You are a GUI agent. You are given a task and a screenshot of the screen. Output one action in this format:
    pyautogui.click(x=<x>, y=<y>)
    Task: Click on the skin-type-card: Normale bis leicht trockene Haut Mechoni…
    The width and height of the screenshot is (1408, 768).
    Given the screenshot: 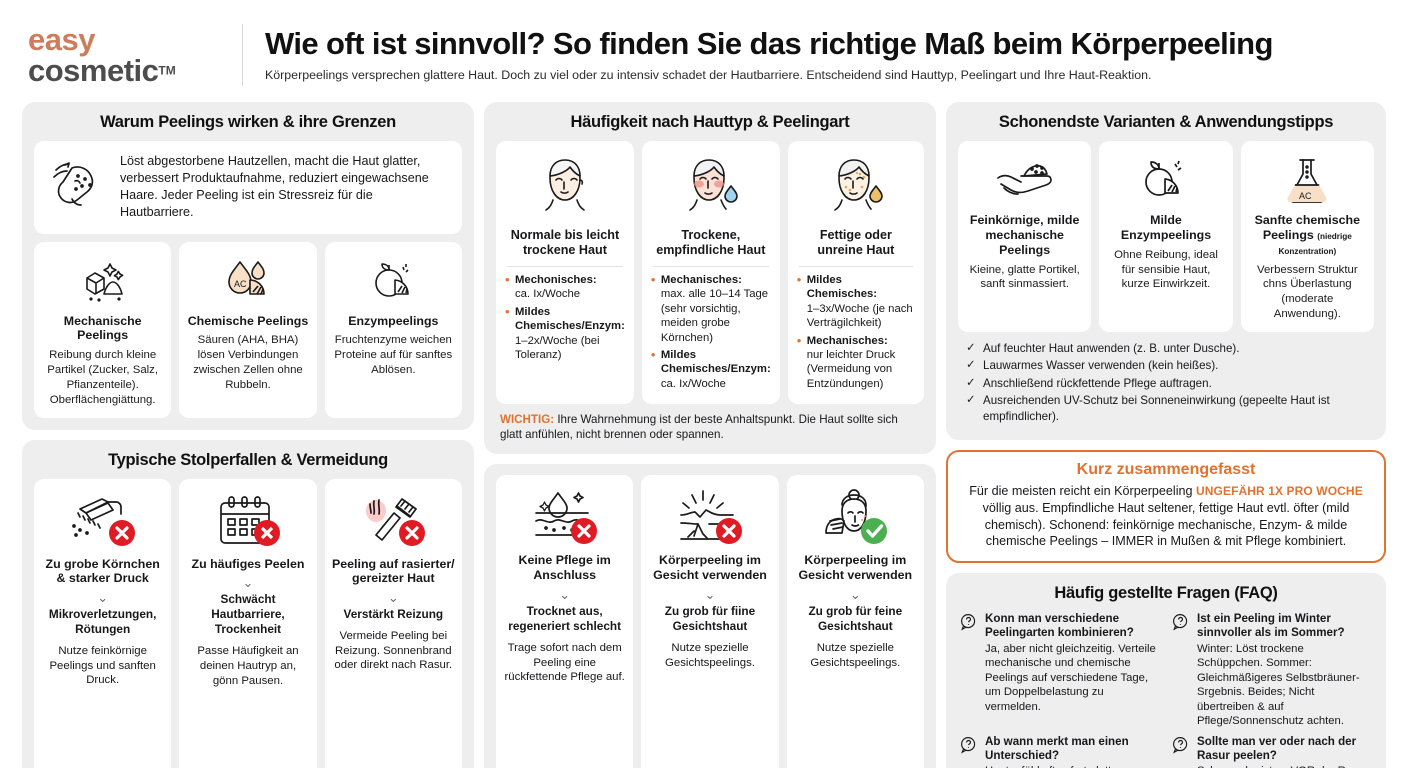 What is the action you would take?
    pyautogui.click(x=565, y=273)
    